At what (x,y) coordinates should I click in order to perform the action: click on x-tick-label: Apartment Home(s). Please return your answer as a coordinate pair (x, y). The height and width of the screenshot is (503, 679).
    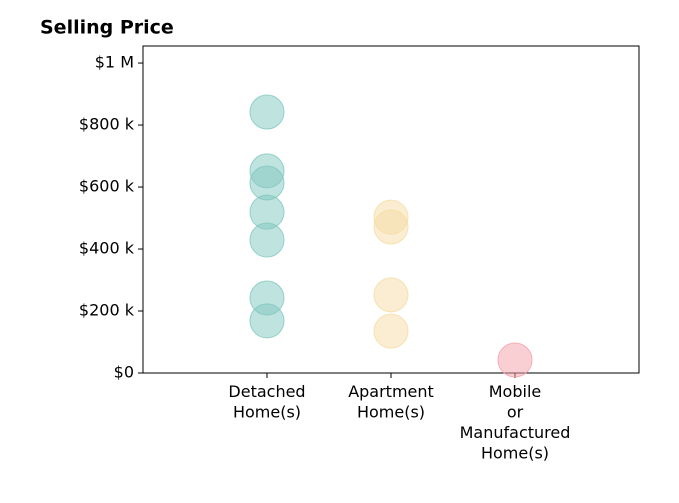
    Looking at the image, I should click on (391, 402).